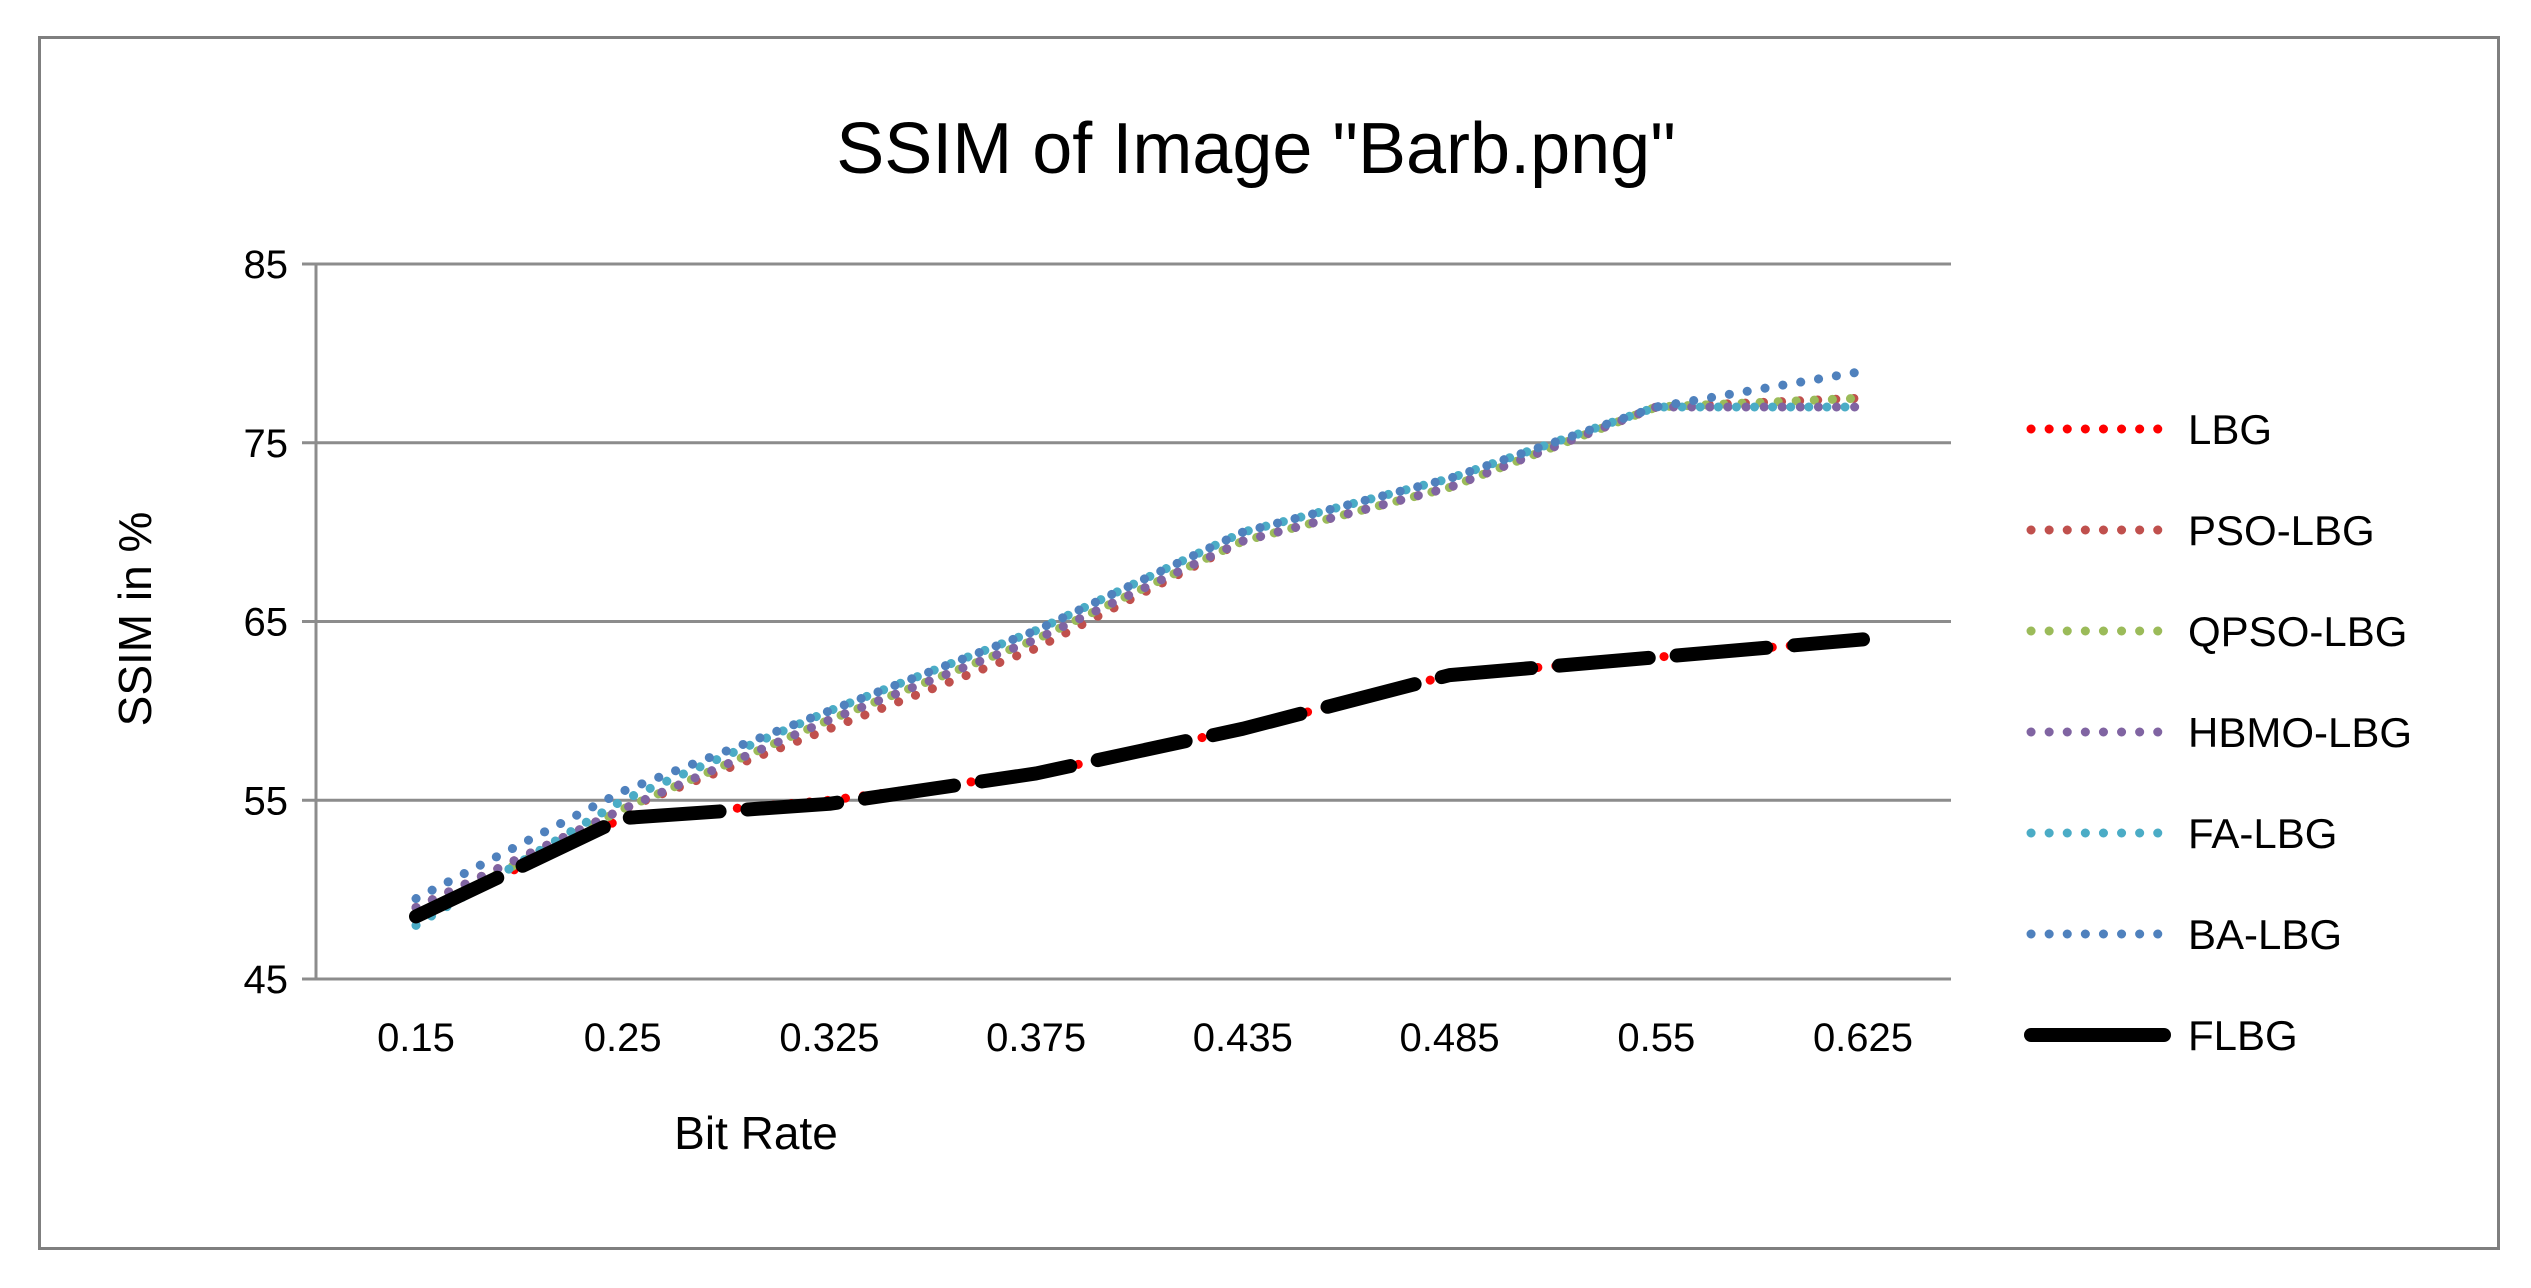 This screenshot has width=2531, height=1288. Describe the element at coordinates (1036, 1038) in the screenshot. I see `x-tick-label: 0.375` at that location.